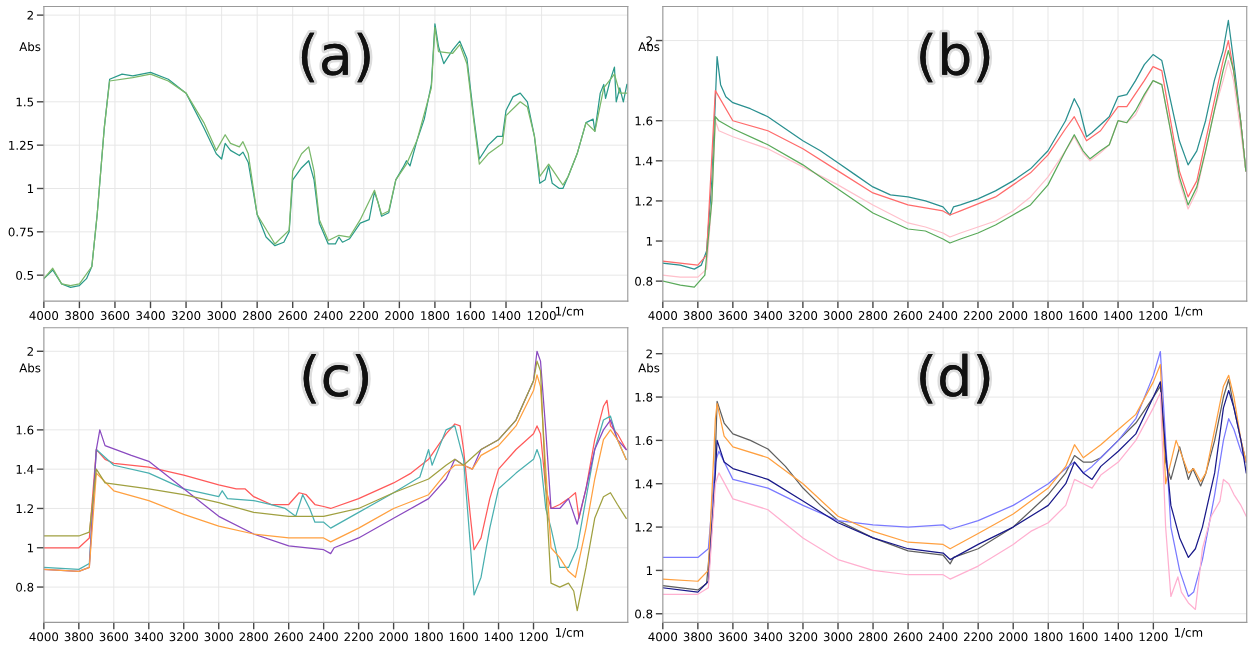 The width and height of the screenshot is (1253, 645). I want to click on chart-title: (c), so click(335, 378).